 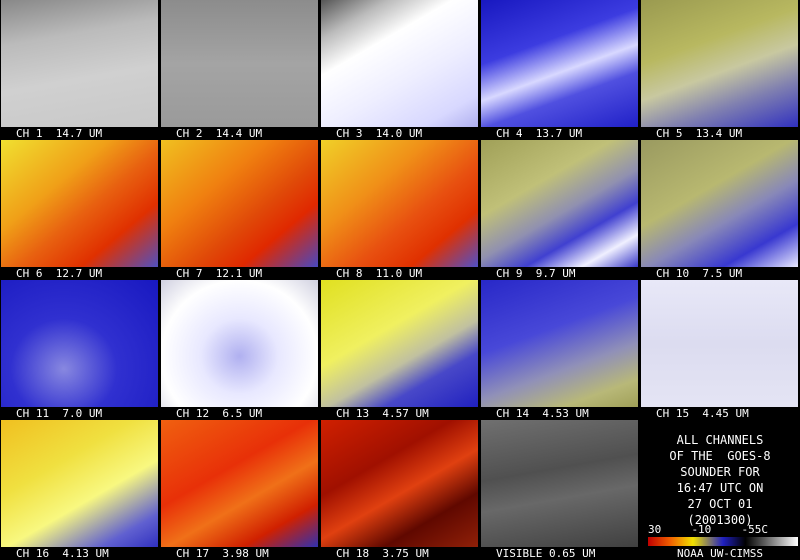 I want to click on panel-label: CH 6 12.7 UM, so click(x=59, y=273).